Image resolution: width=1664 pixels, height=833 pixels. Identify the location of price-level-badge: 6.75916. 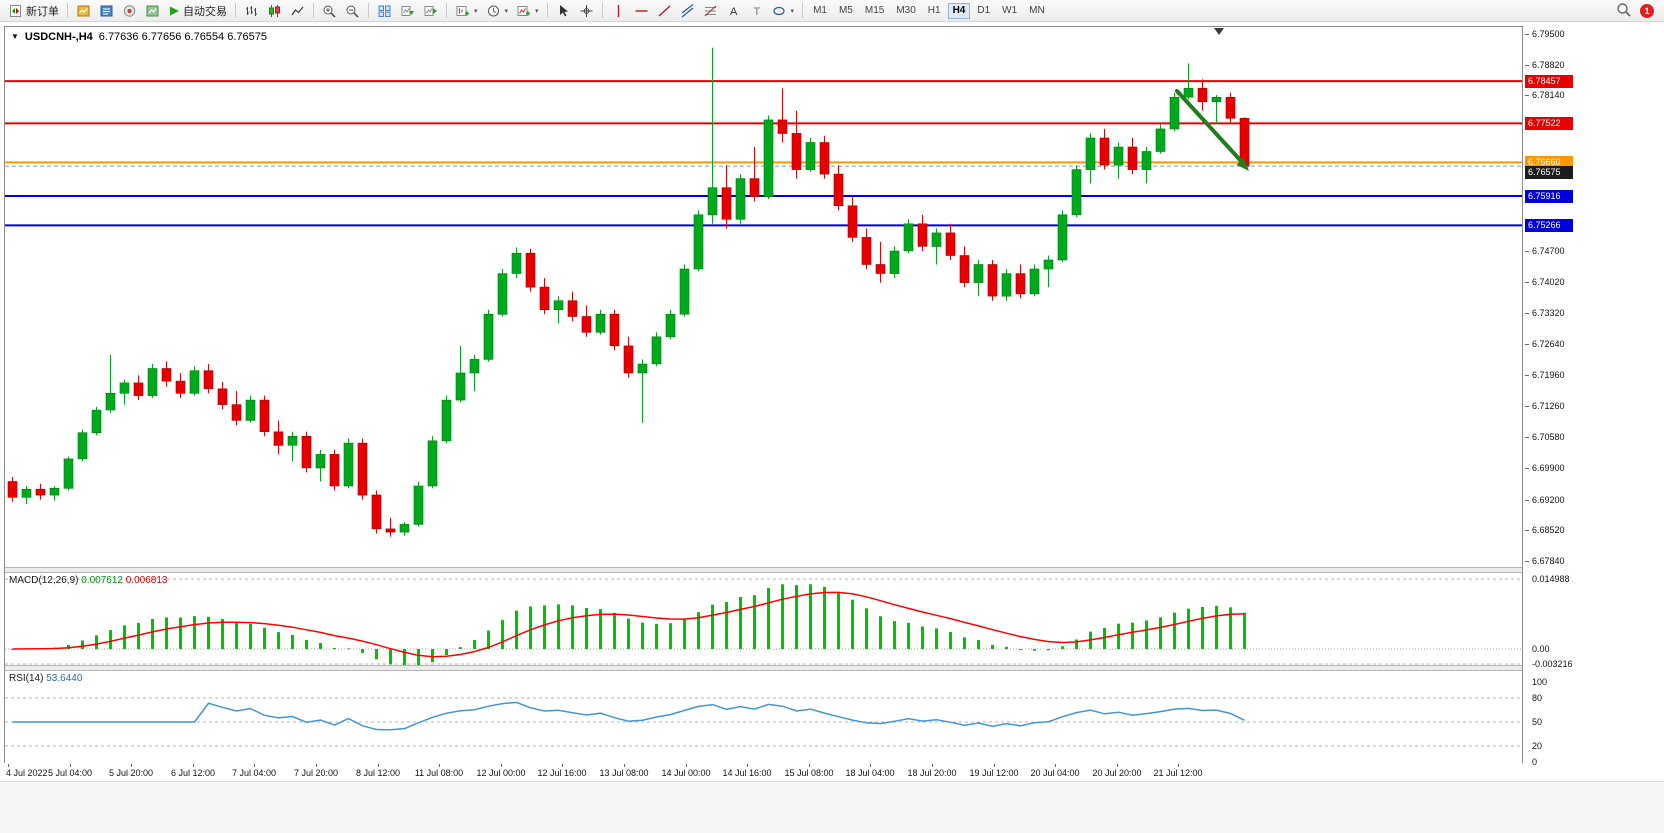
(1549, 196).